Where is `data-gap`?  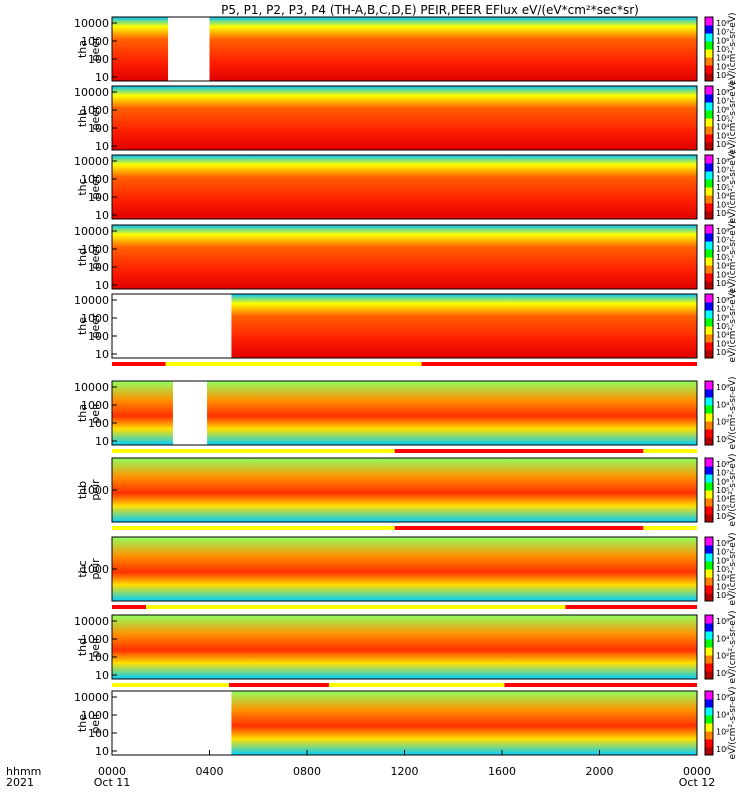
data-gap is located at coordinates (190, 413).